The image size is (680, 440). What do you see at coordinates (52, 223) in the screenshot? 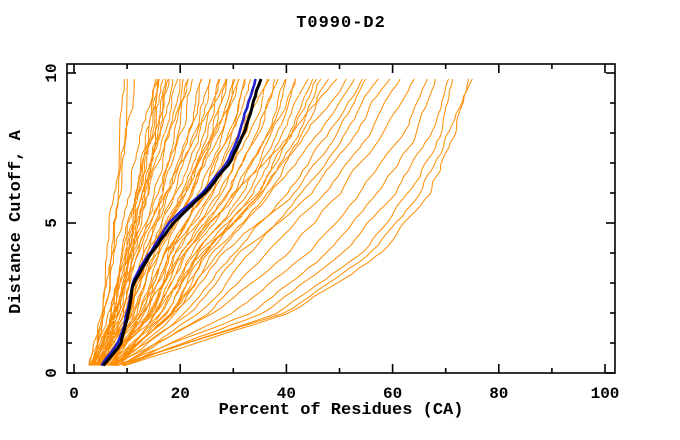
I see `y-tick-label: 5` at bounding box center [52, 223].